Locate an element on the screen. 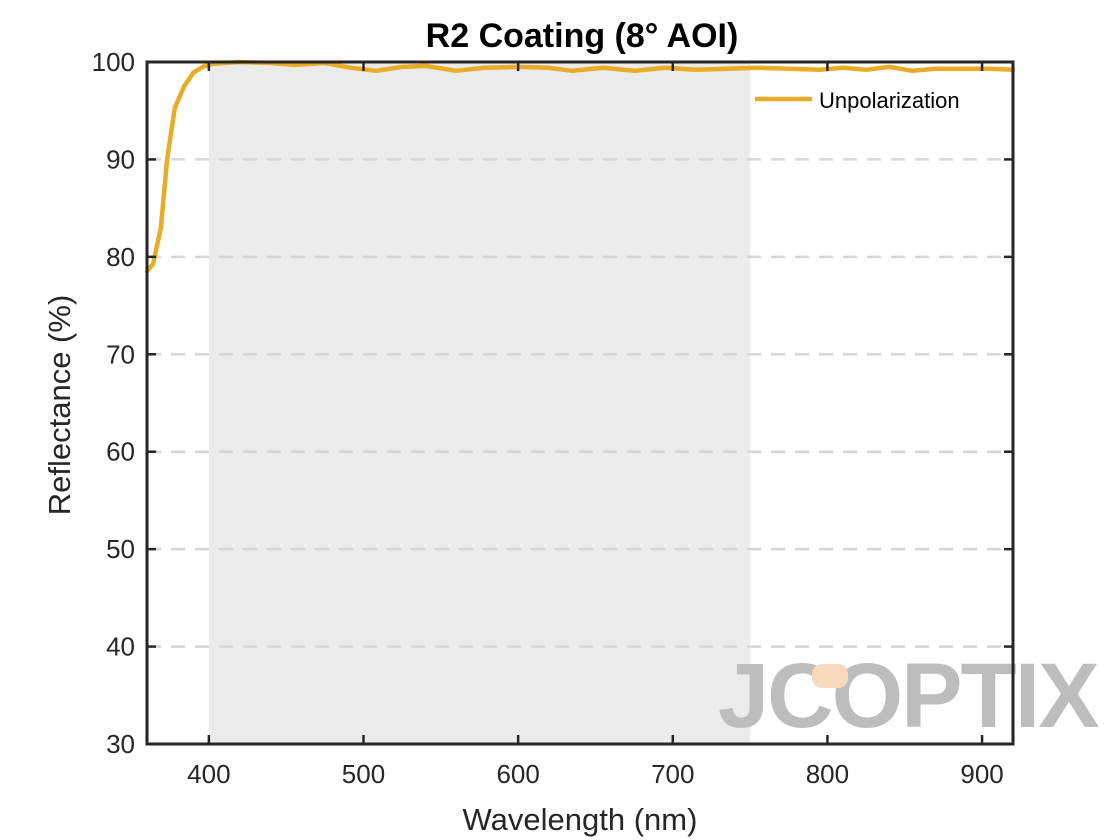 This screenshot has height=840, width=1120. y-tick-label-100: 100 is located at coordinates (113, 62).